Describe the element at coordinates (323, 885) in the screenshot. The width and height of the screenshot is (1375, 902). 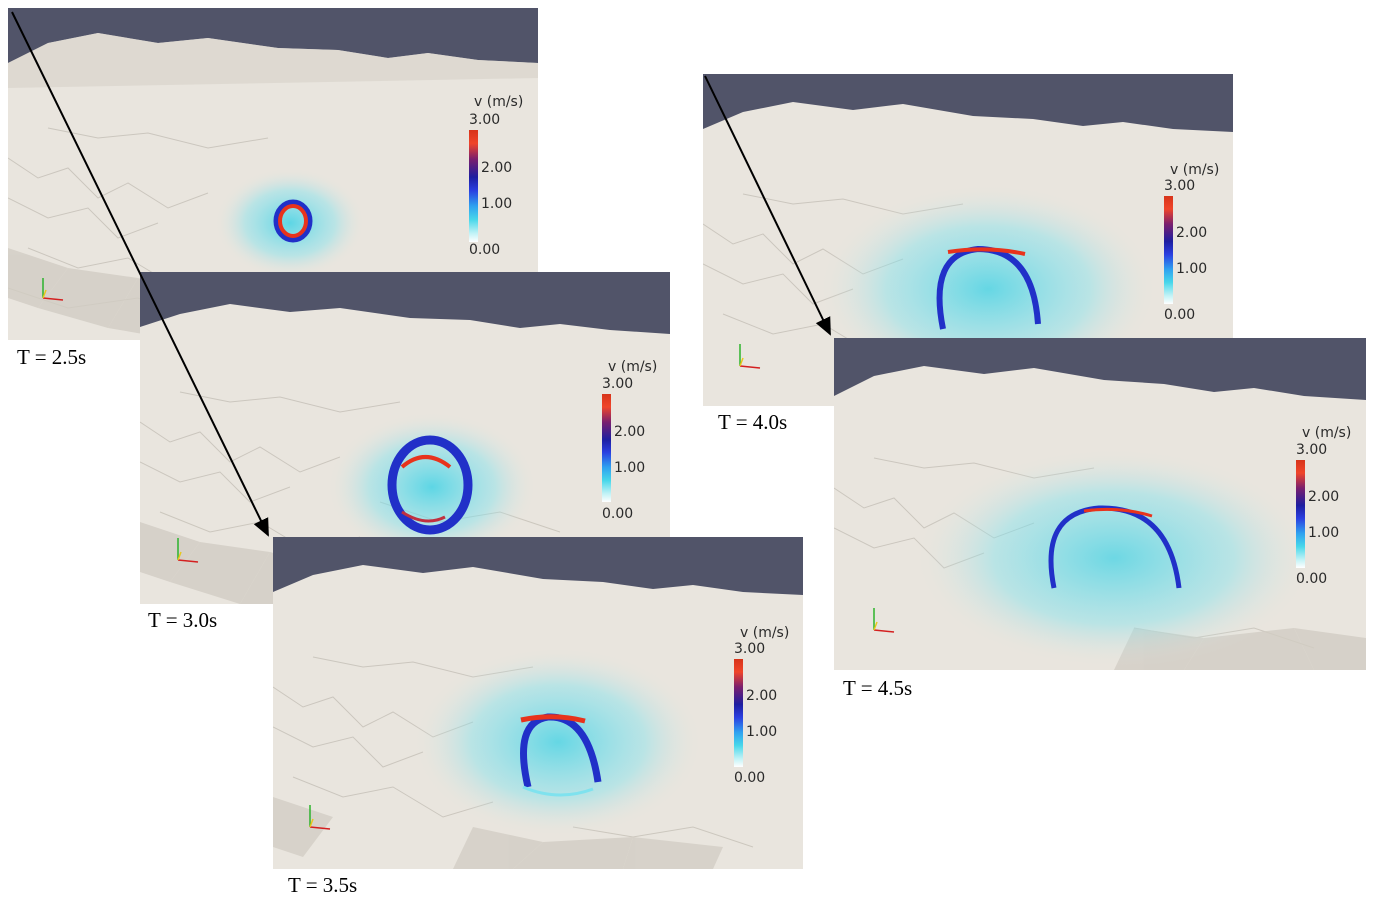
I see `time-caption: T = 3.5s` at that location.